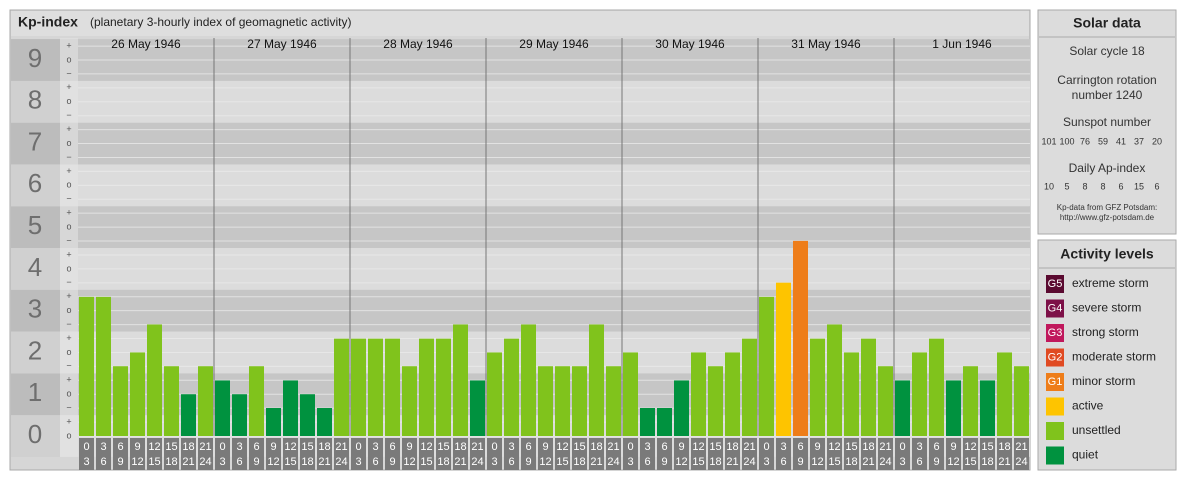 The width and height of the screenshot is (1184, 480). What do you see at coordinates (1107, 51) in the screenshot?
I see `solar-text: Solar cycle 18` at bounding box center [1107, 51].